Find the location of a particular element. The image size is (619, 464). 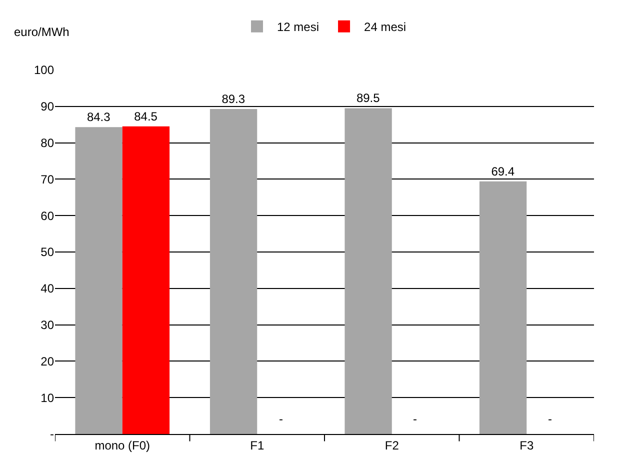

y-tick-label: 60 is located at coordinates (47, 215).